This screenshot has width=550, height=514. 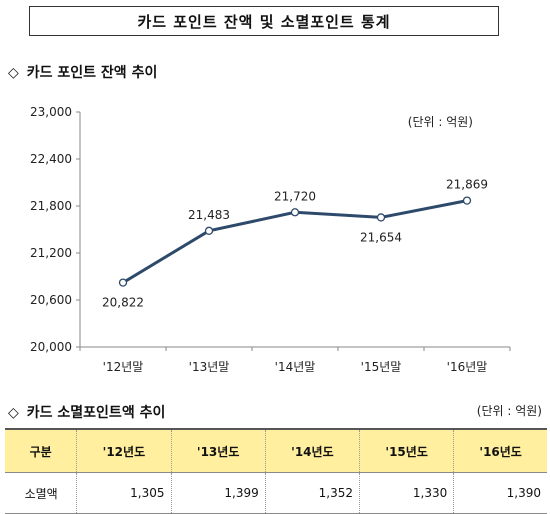 I want to click on table-cell: 1,399, so click(x=218, y=493).